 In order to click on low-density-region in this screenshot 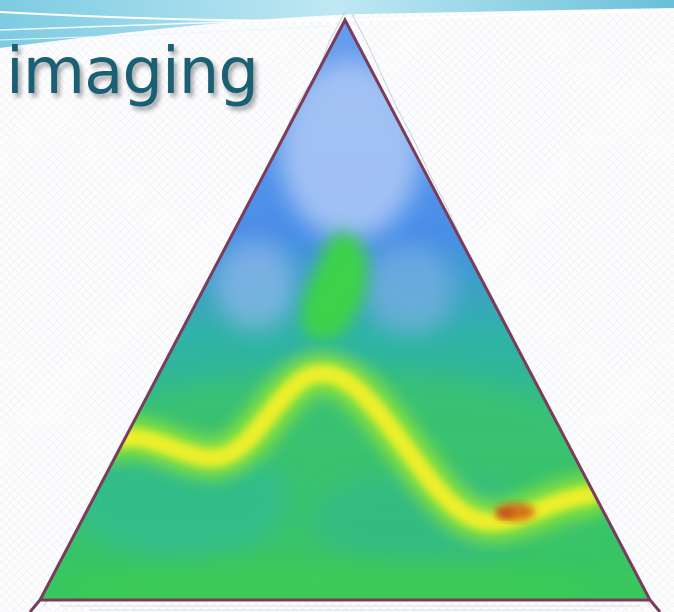, I will do `click(350, 150)`.